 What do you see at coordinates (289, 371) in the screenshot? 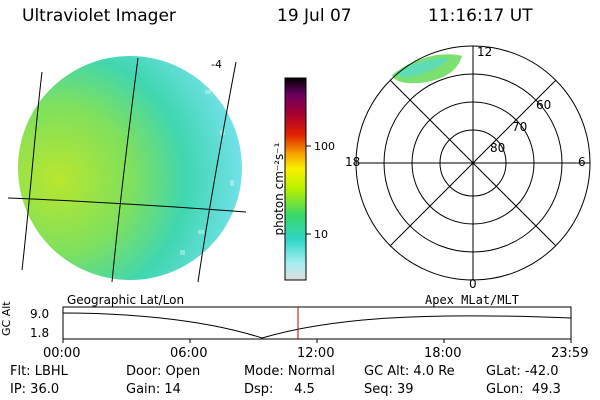
I see `status-mode: Mode: Normal` at bounding box center [289, 371].